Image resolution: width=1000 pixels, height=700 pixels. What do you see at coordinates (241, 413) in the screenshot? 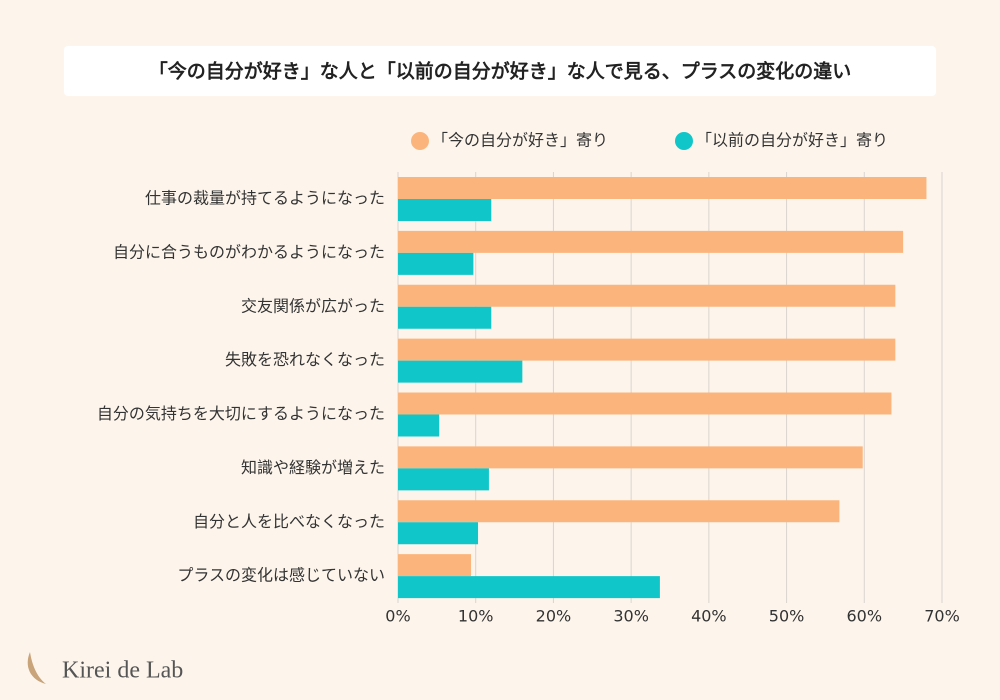
I see `y-tick-label: 自分の気持ちを大切にするようになった` at bounding box center [241, 413].